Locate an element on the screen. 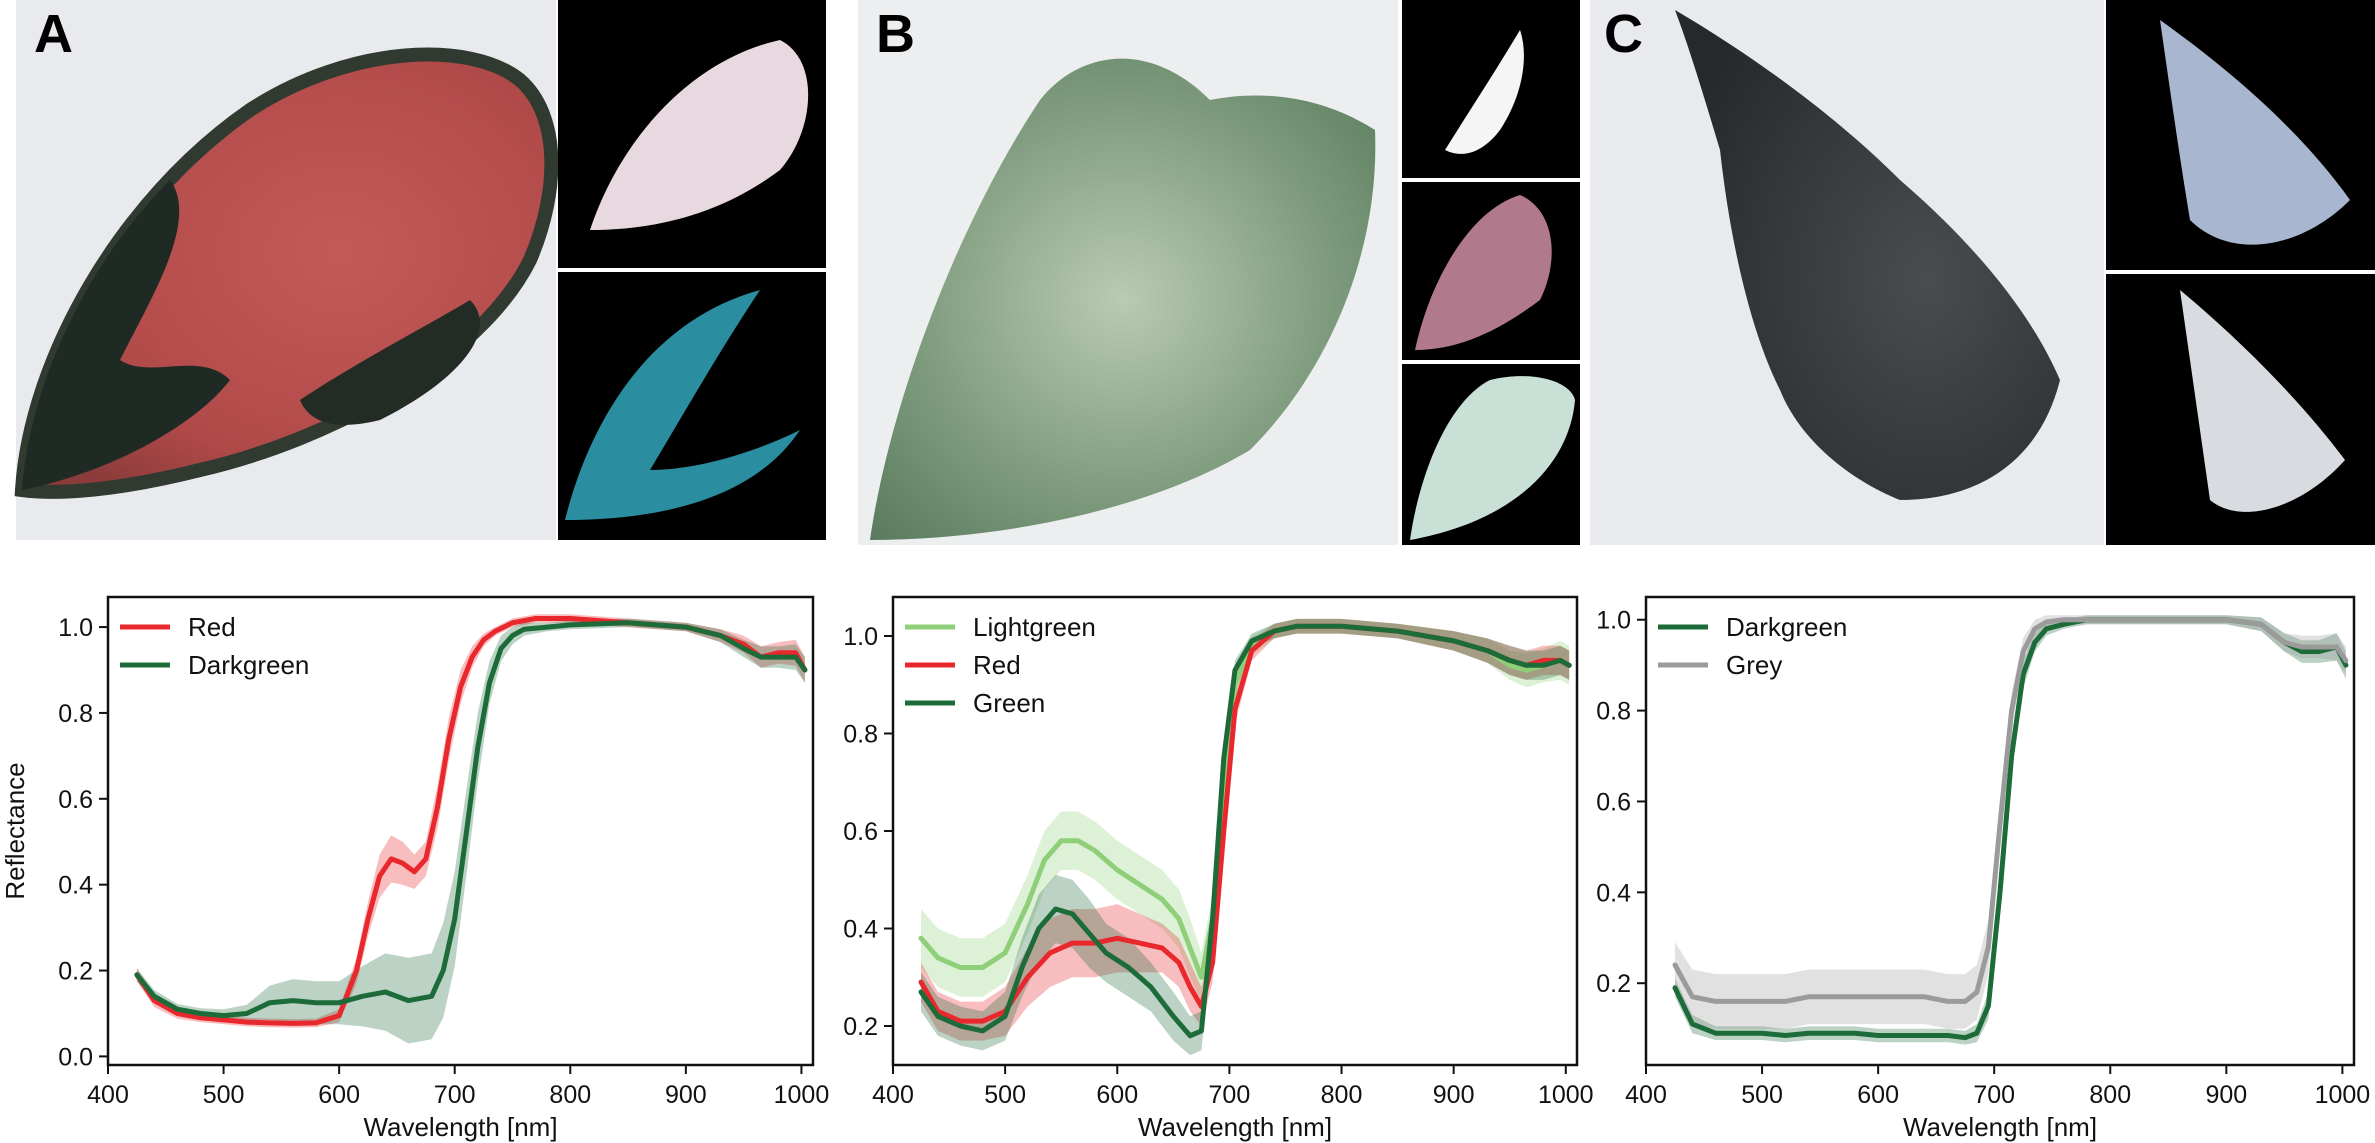 Image resolution: width=2375 pixels, height=1143 pixels. panel-letter-c: C is located at coordinates (1623, 34).